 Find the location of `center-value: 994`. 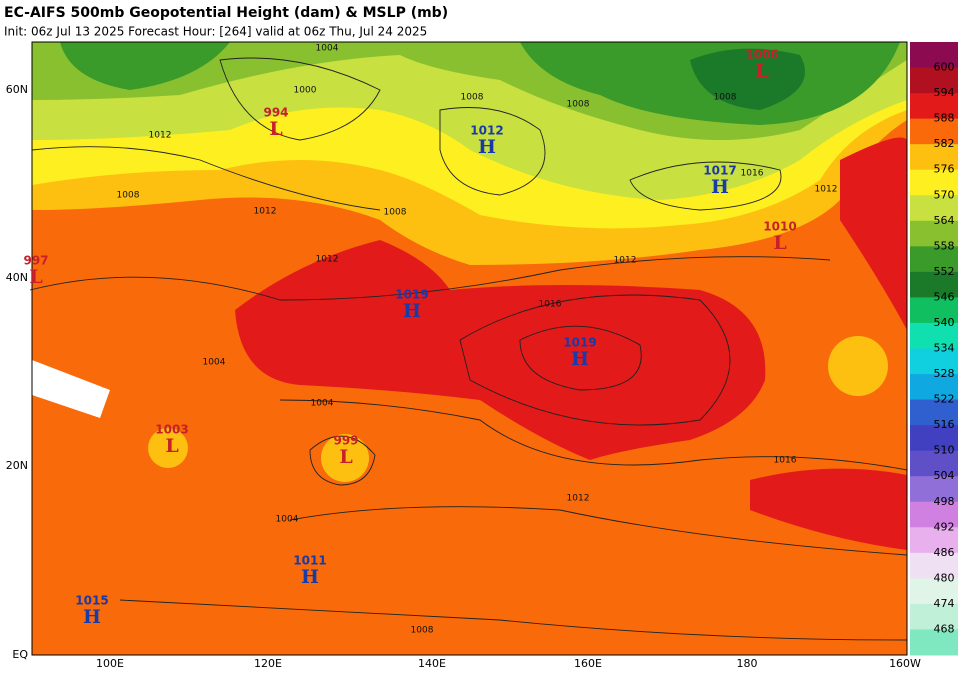

center-value: 994 is located at coordinates (275, 113).